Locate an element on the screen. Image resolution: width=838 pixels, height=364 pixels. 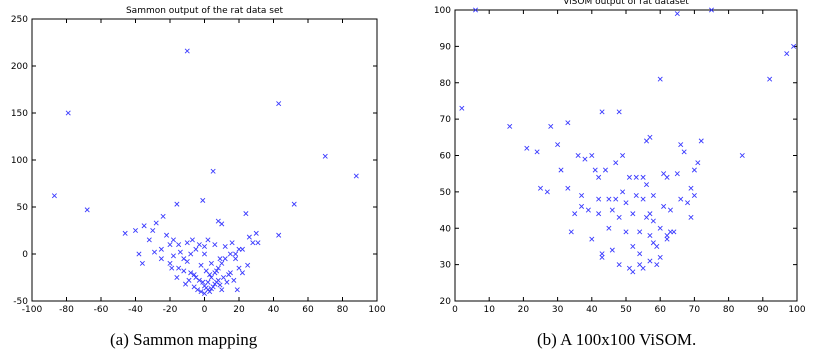
sammon-y-tick-label: 50 is located at coordinates (23, 208).